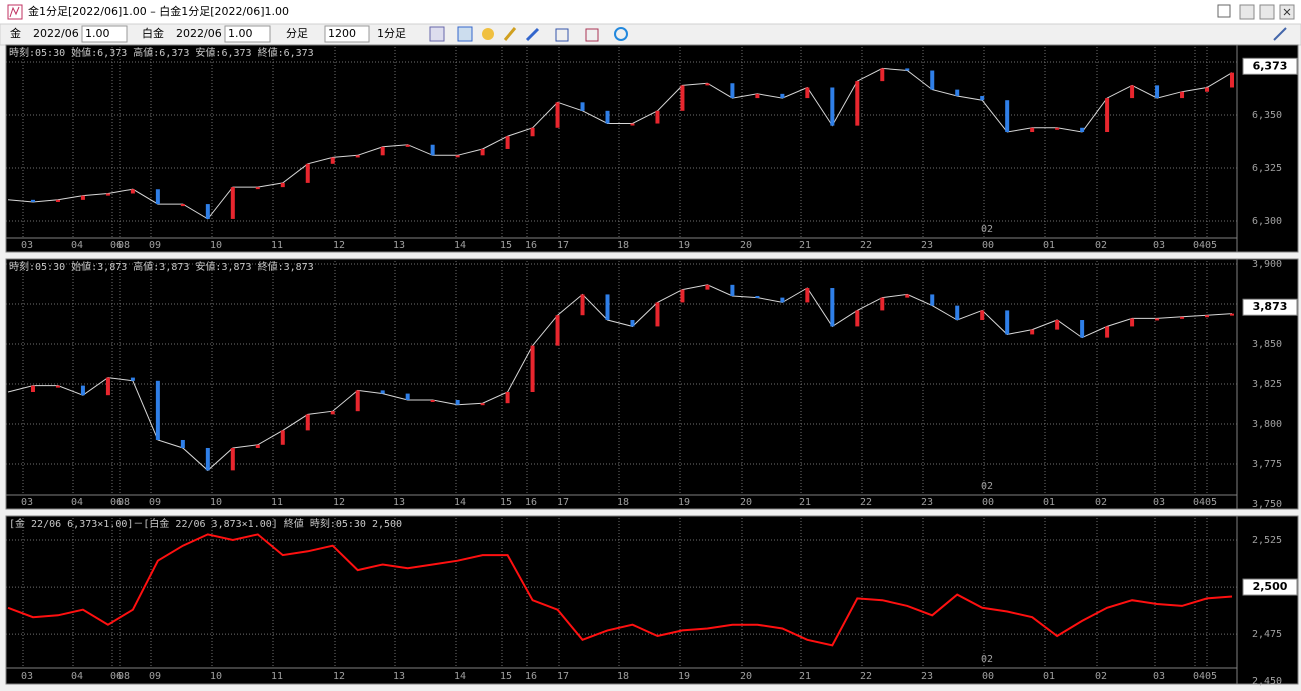 The width and height of the screenshot is (1301, 691). Describe the element at coordinates (1224, 11) in the screenshot. I see `restore-button` at that location.